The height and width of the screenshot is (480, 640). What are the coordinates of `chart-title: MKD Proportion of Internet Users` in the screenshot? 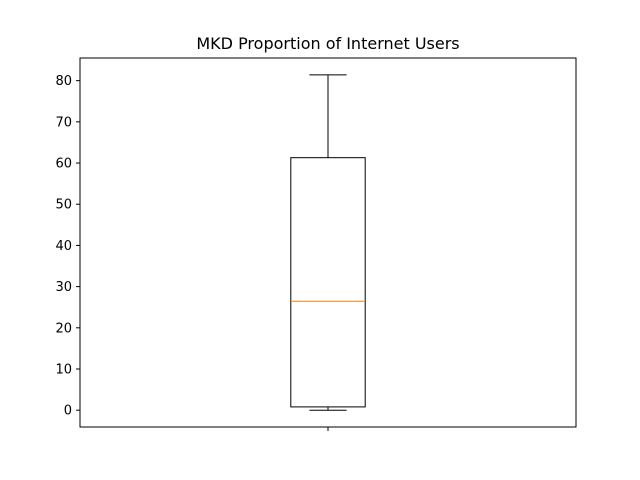 It's located at (327, 43).